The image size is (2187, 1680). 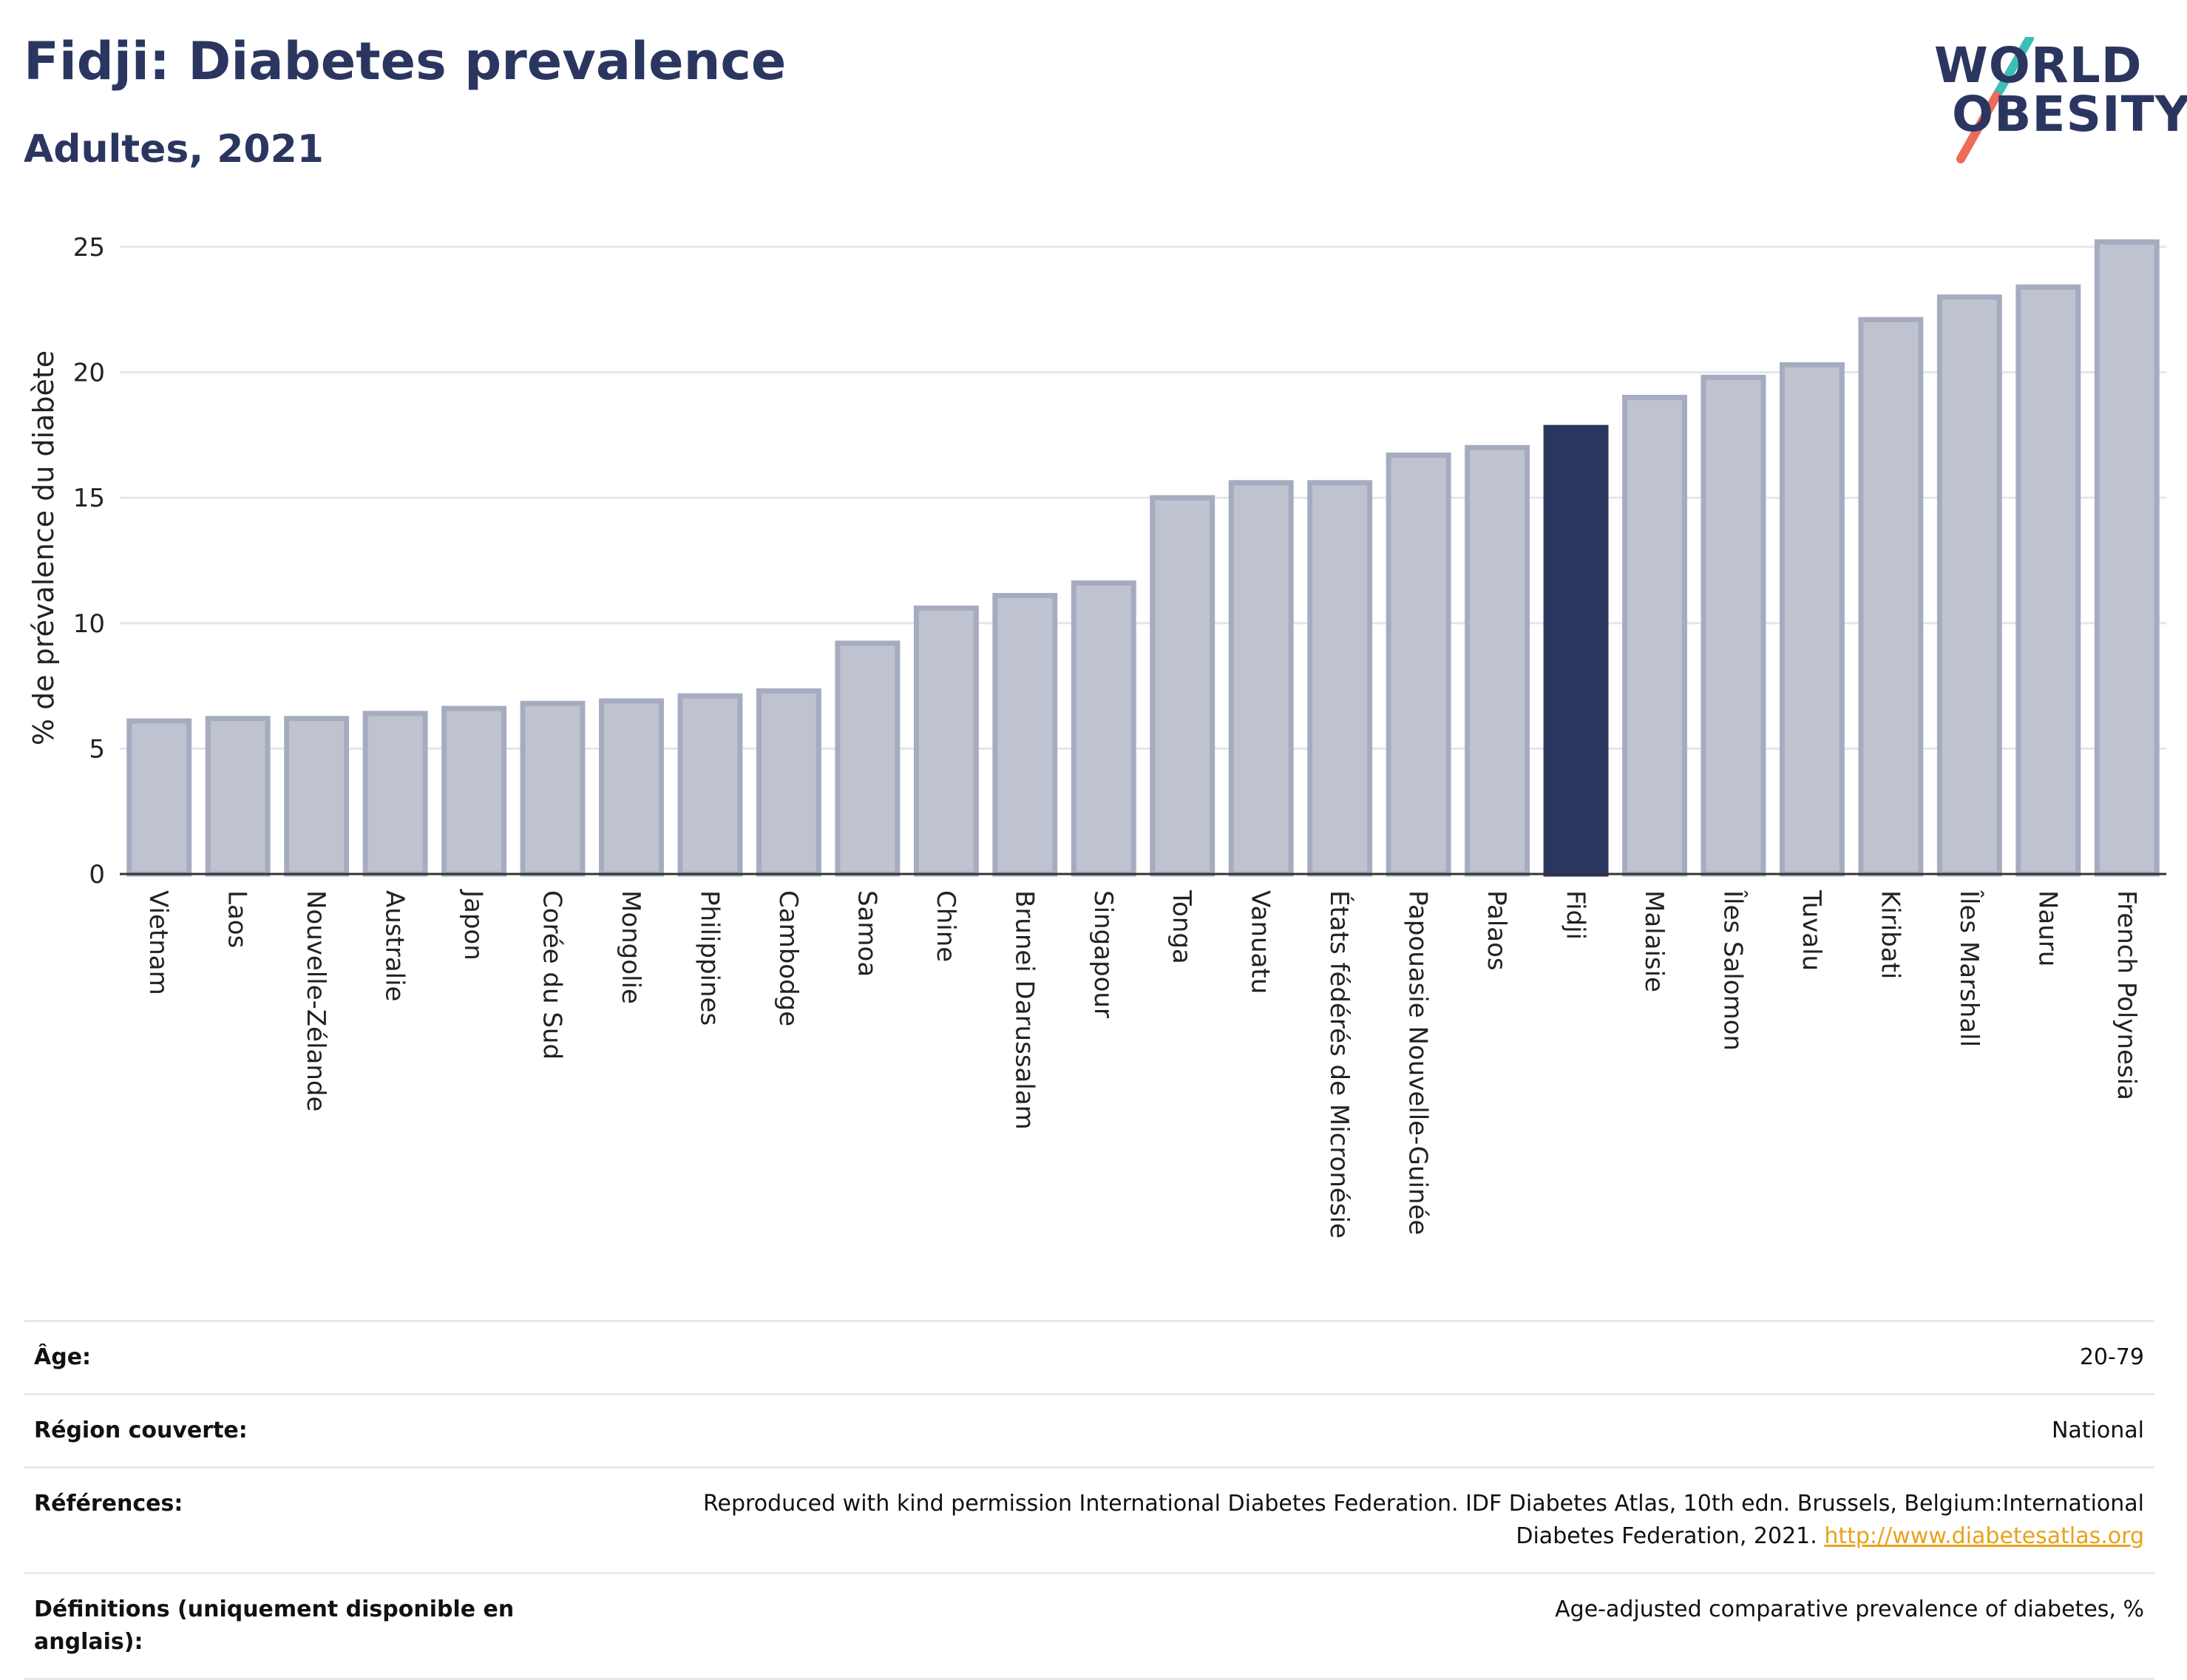 I want to click on x-tick-label: Brunei Darussalam, so click(x=1024, y=1010).